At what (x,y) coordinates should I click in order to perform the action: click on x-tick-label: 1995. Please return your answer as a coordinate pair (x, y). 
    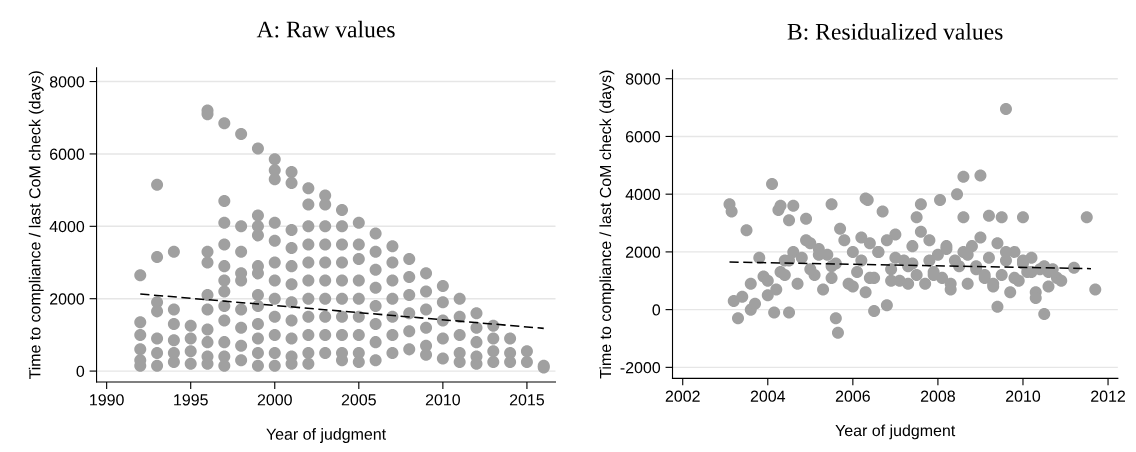
    Looking at the image, I should click on (191, 400).